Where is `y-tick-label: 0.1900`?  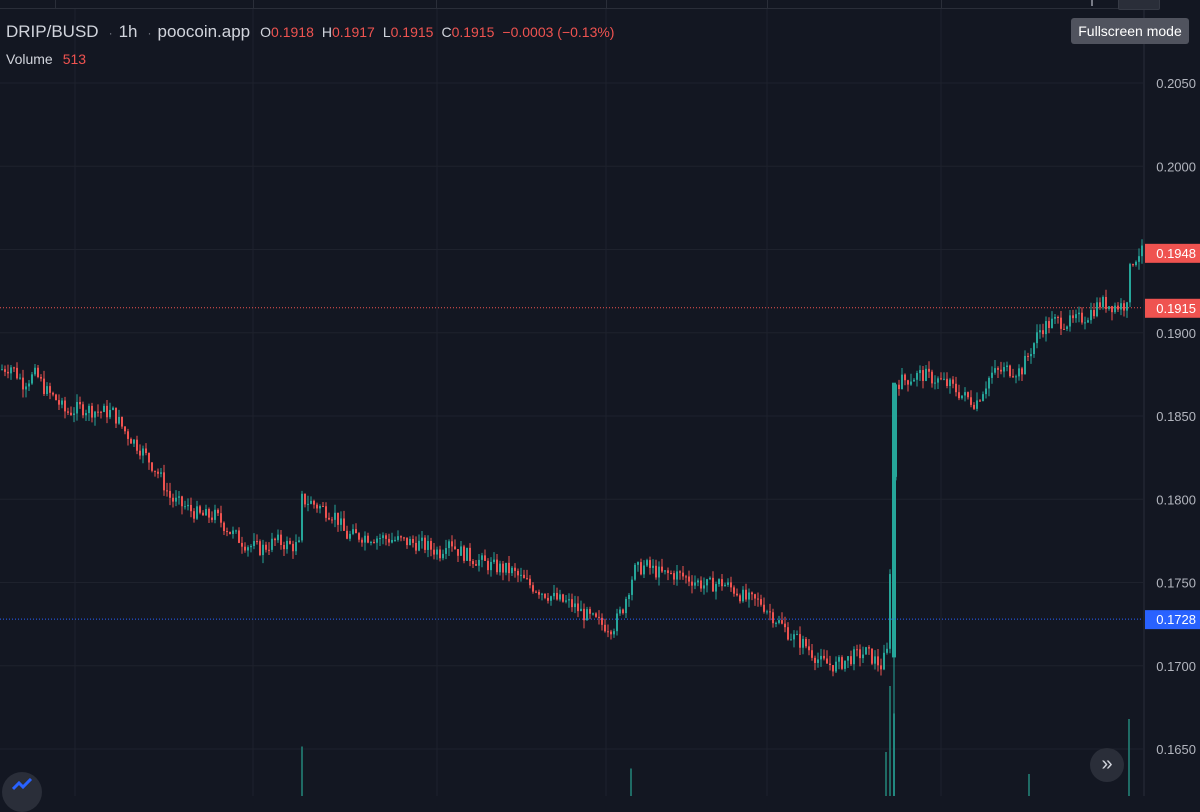
y-tick-label: 0.1900 is located at coordinates (1176, 333).